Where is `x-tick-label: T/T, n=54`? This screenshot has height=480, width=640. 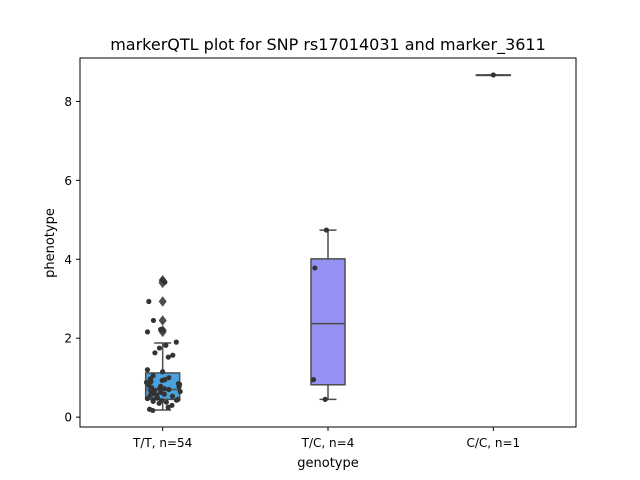 x-tick-label: T/T, n=54 is located at coordinates (162, 443).